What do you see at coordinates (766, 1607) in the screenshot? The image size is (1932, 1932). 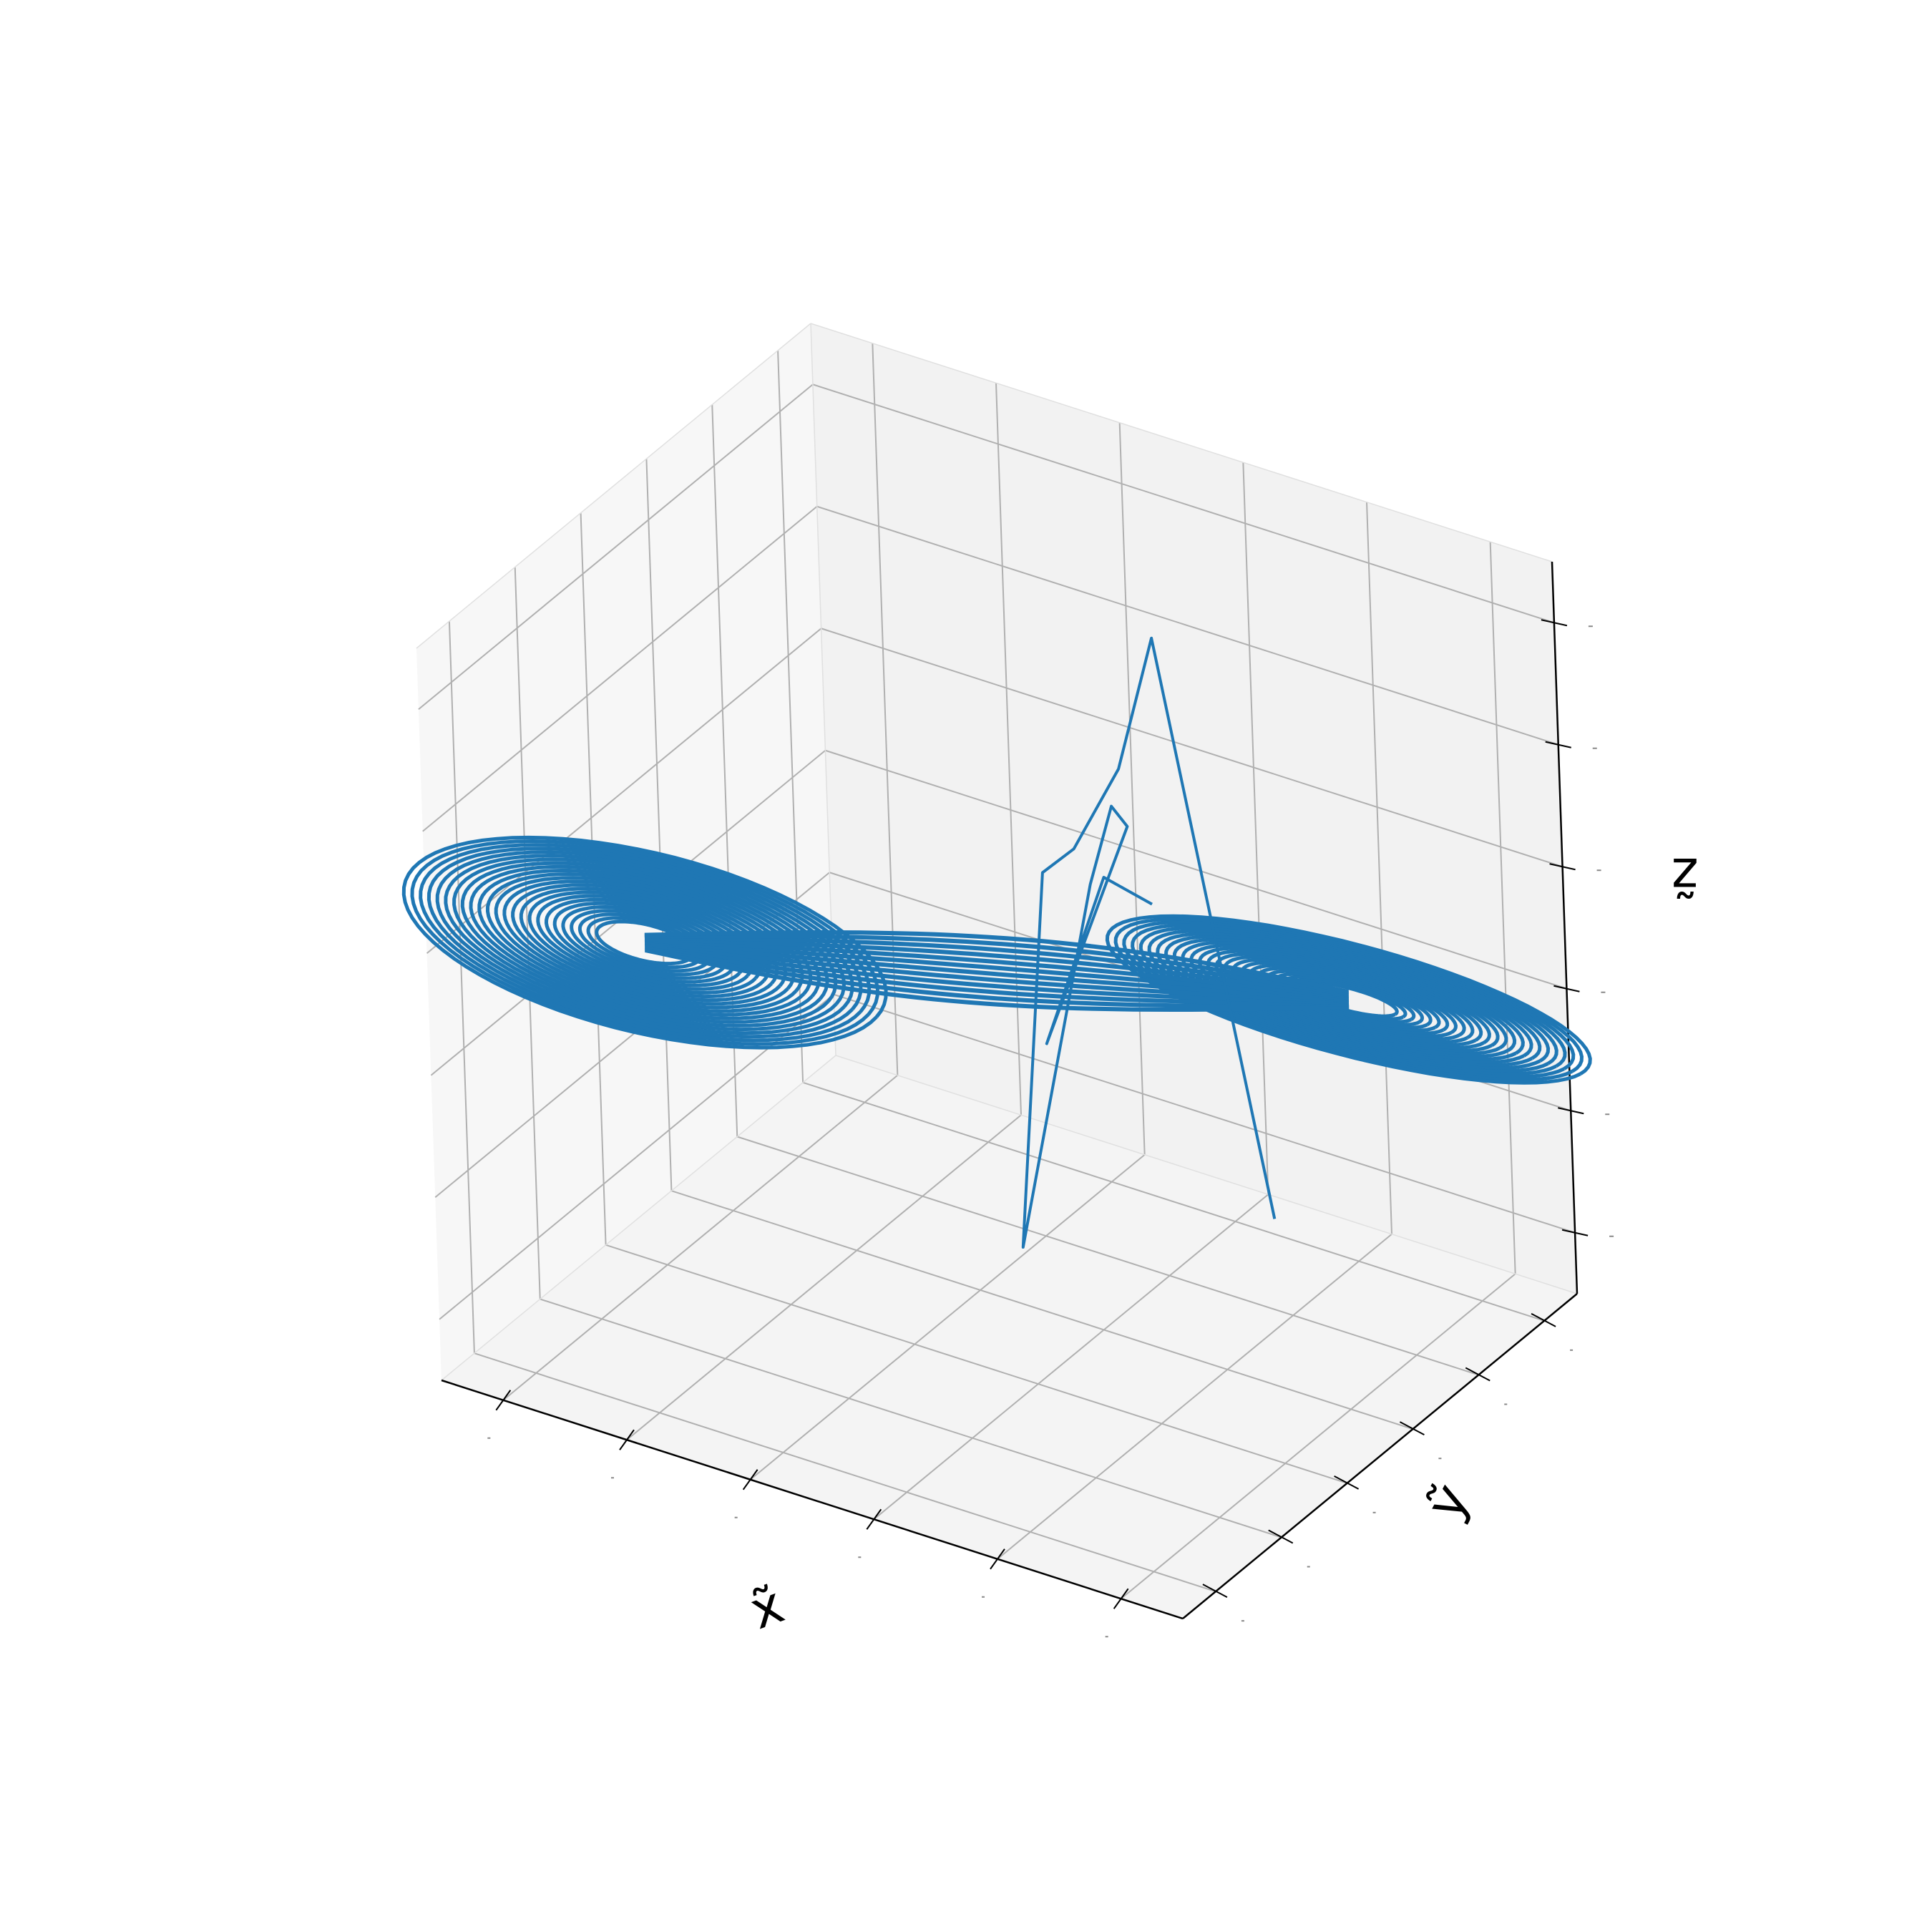 I see `x-axis-label: x̃` at bounding box center [766, 1607].